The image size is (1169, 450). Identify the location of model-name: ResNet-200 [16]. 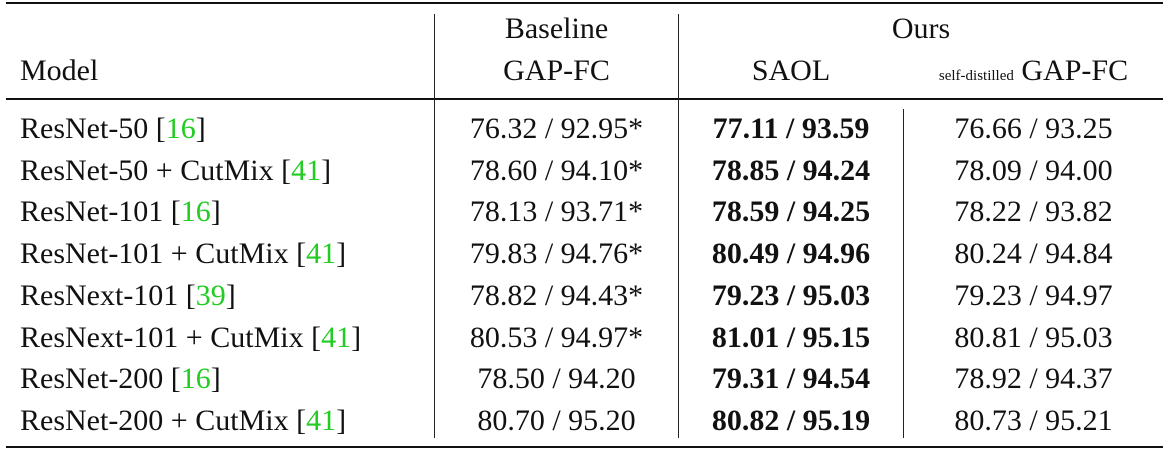
(120, 379).